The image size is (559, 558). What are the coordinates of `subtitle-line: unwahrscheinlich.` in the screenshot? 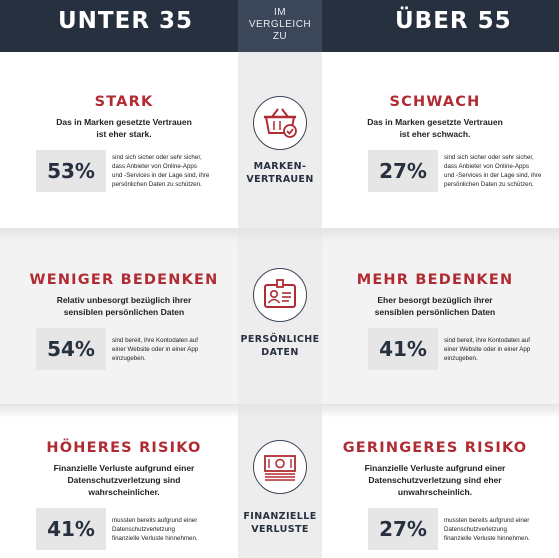 It's located at (435, 492).